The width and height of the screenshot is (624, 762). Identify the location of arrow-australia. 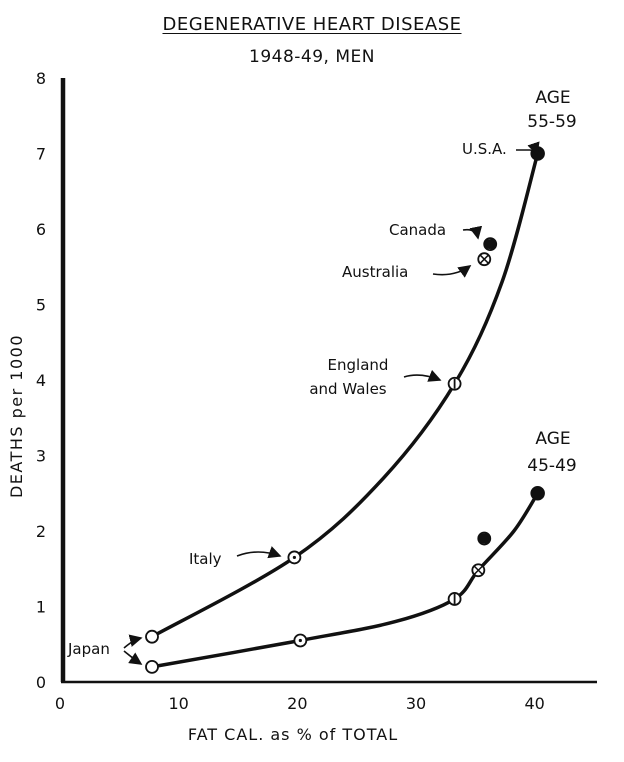
(452, 271).